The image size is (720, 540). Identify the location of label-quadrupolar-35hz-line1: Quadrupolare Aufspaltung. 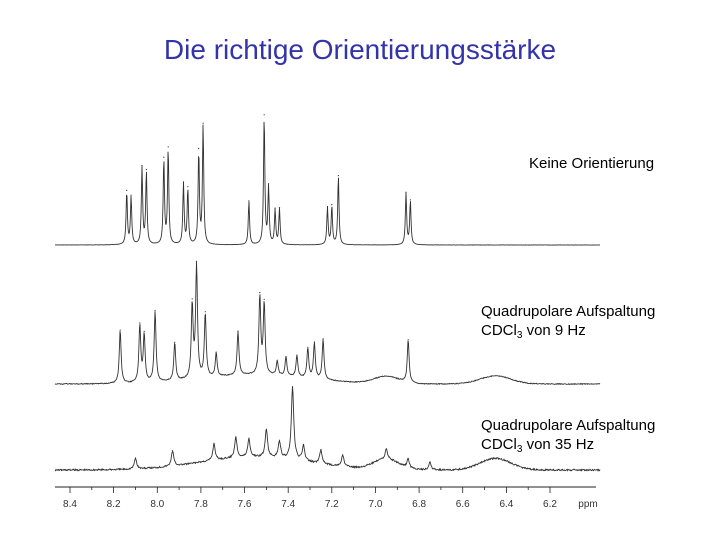
(568, 425).